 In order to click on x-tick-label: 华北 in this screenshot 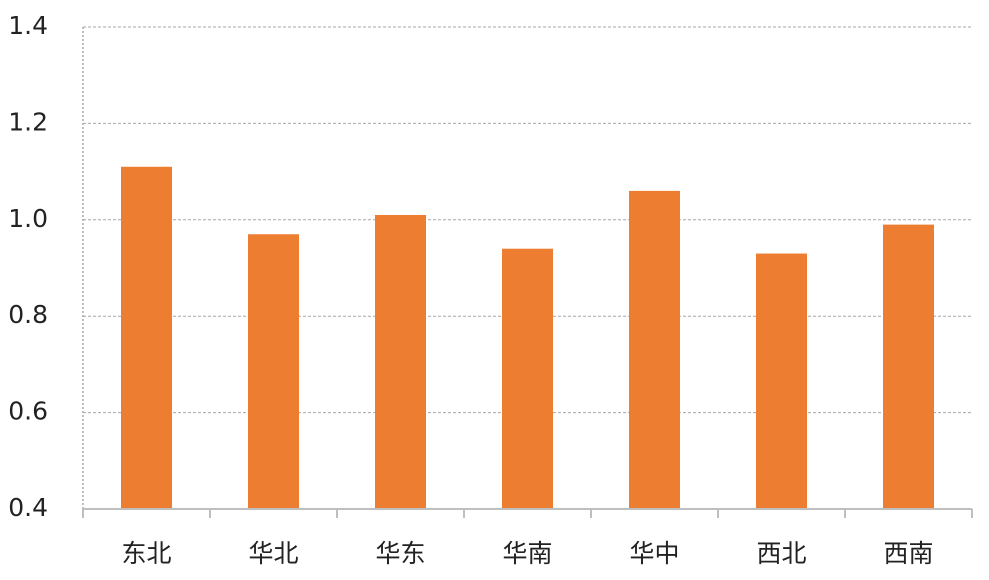, I will do `click(273, 553)`.